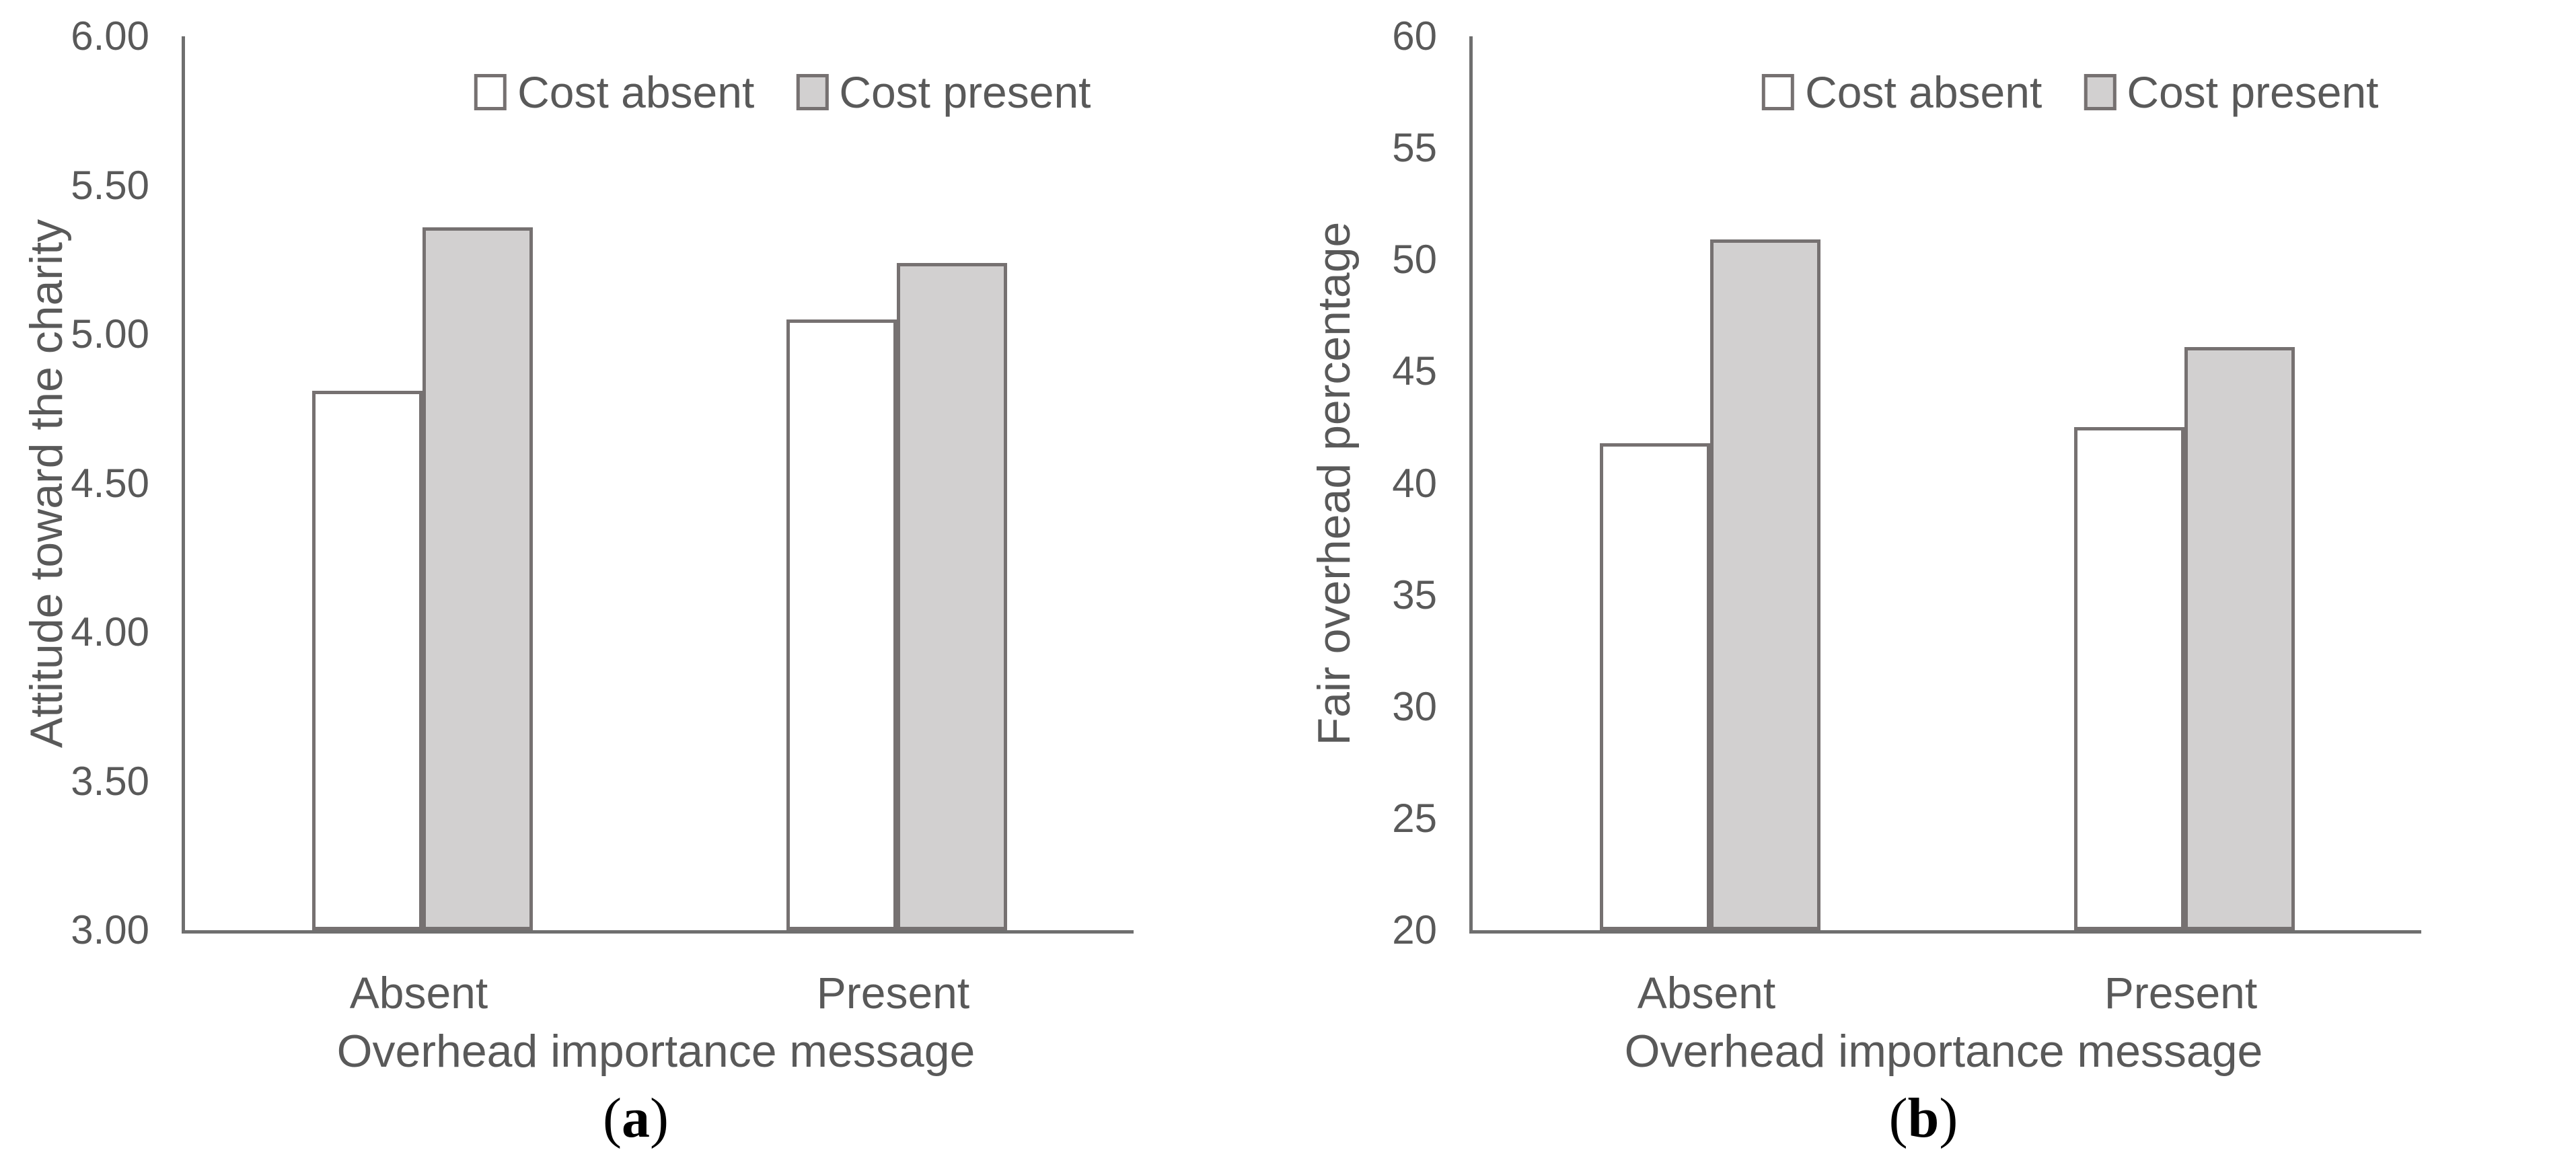  Describe the element at coordinates (110, 333) in the screenshot. I see `y-tick-label: 5.00` at that location.